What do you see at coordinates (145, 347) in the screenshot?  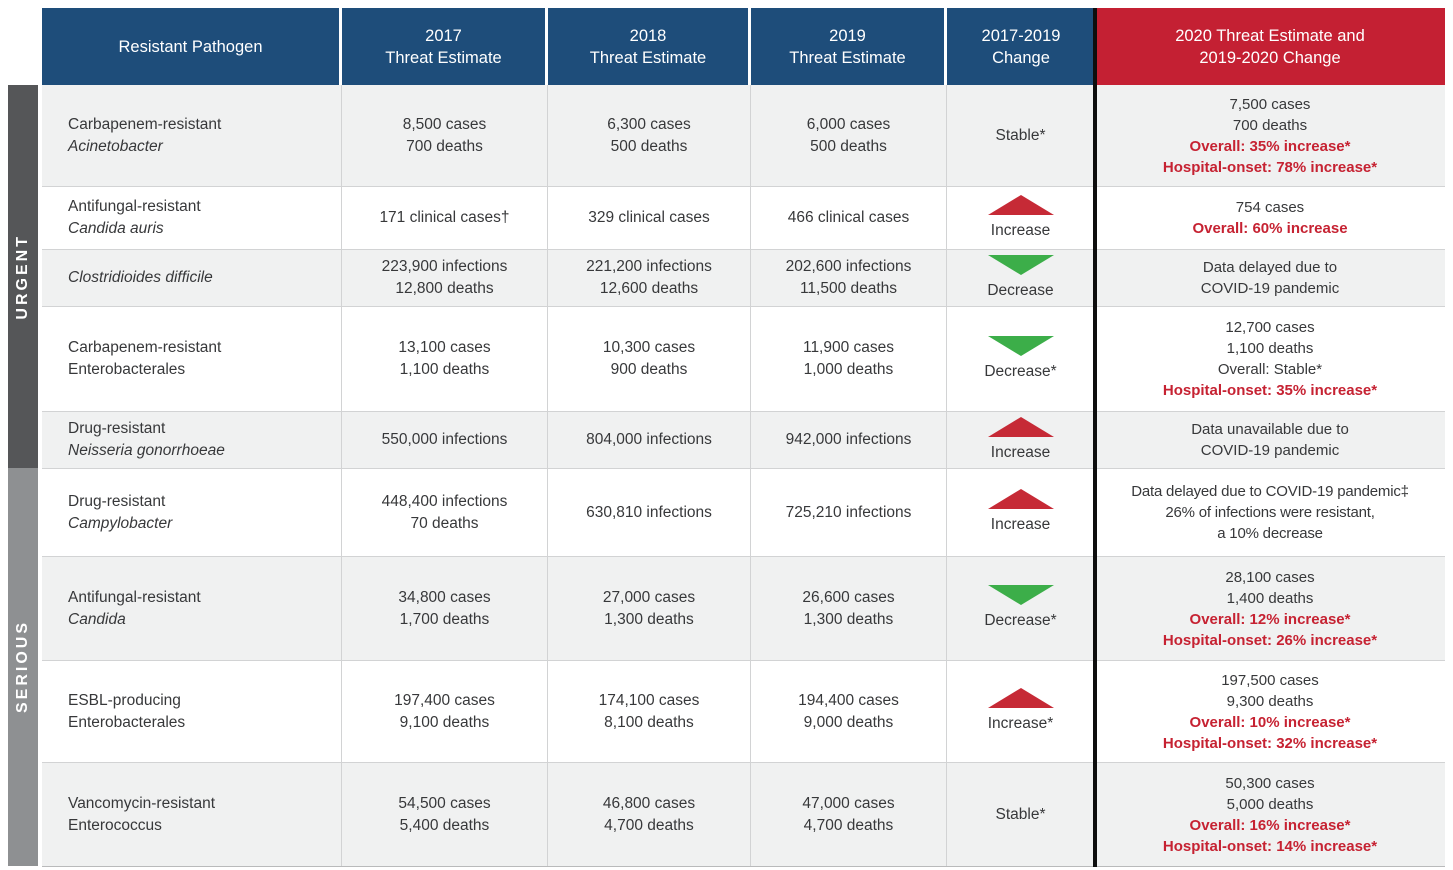 I see `pathogen-name: Carbapenem-resistant` at bounding box center [145, 347].